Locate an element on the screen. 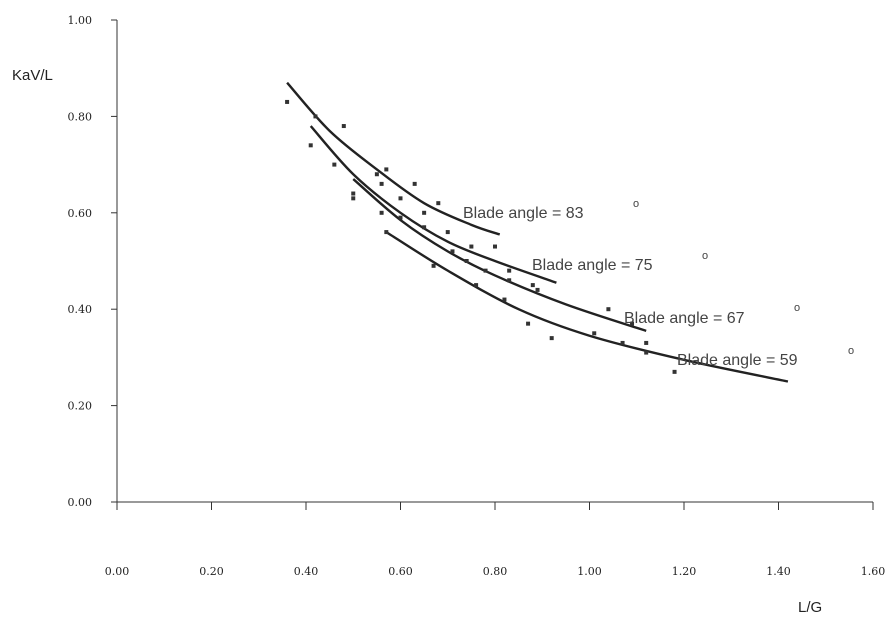 The width and height of the screenshot is (887, 617). x-tick-label: 1.60 is located at coordinates (873, 571).